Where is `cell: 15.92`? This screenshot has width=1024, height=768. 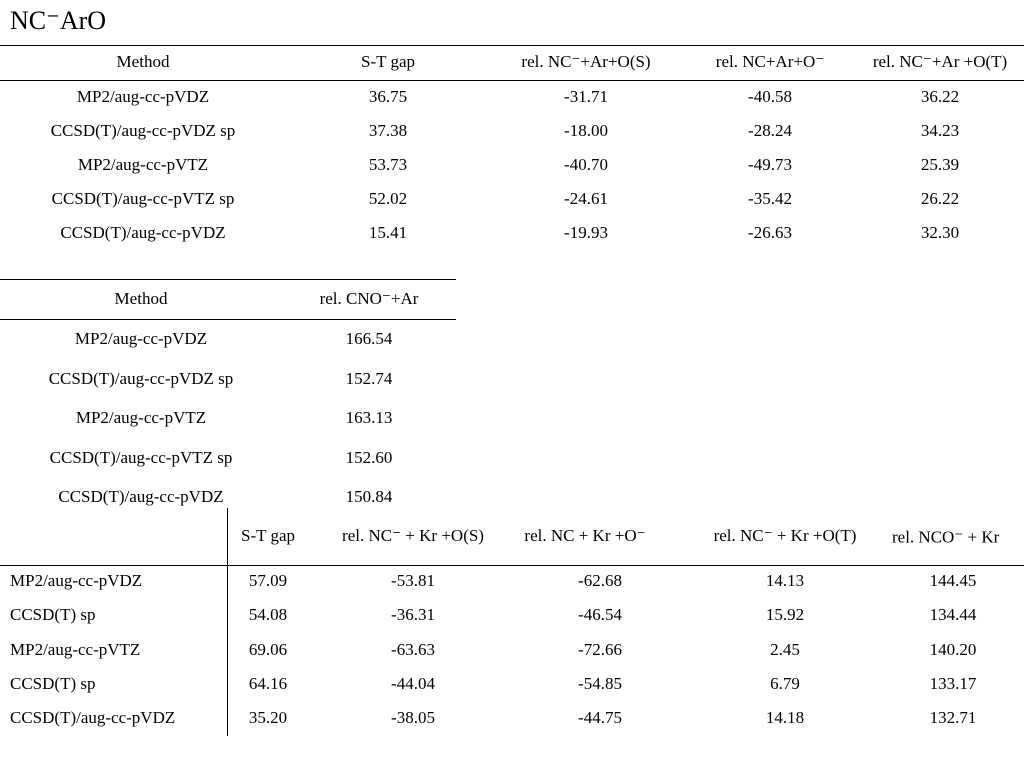
cell: 15.92 is located at coordinates (785, 615).